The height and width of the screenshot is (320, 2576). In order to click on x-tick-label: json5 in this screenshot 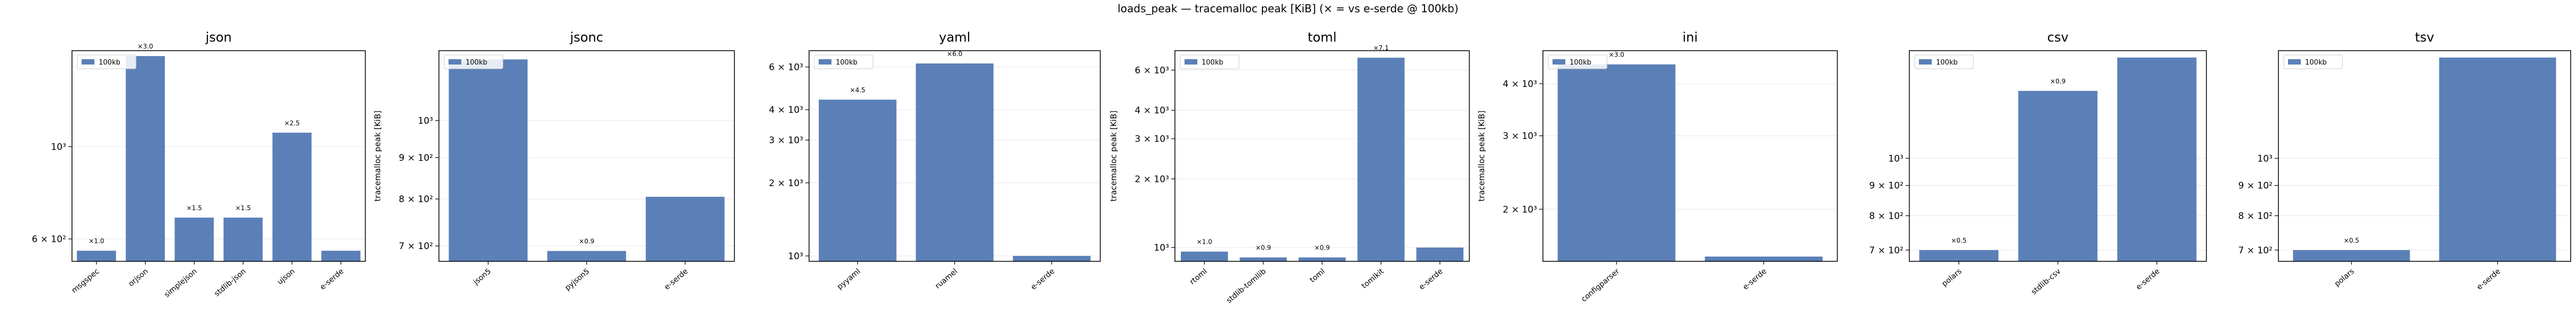, I will do `click(482, 277)`.